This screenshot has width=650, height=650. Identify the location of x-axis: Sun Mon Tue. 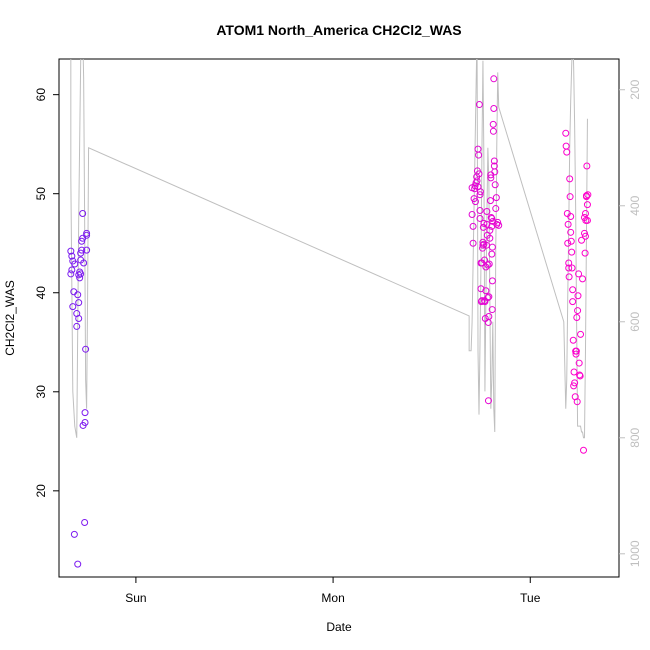
(333, 591).